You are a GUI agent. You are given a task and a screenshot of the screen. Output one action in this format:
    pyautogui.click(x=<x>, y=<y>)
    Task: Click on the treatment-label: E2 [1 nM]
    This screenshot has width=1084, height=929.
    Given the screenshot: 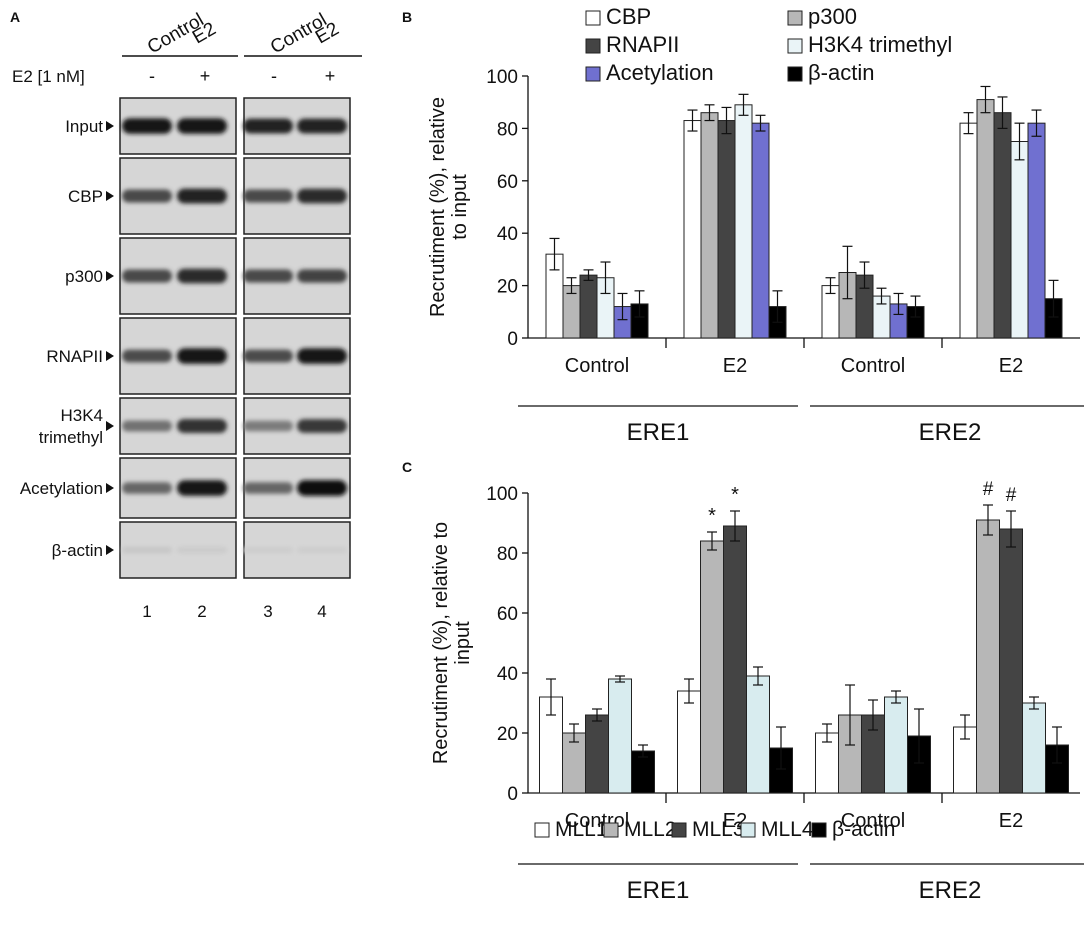 What is the action you would take?
    pyautogui.click(x=48, y=76)
    